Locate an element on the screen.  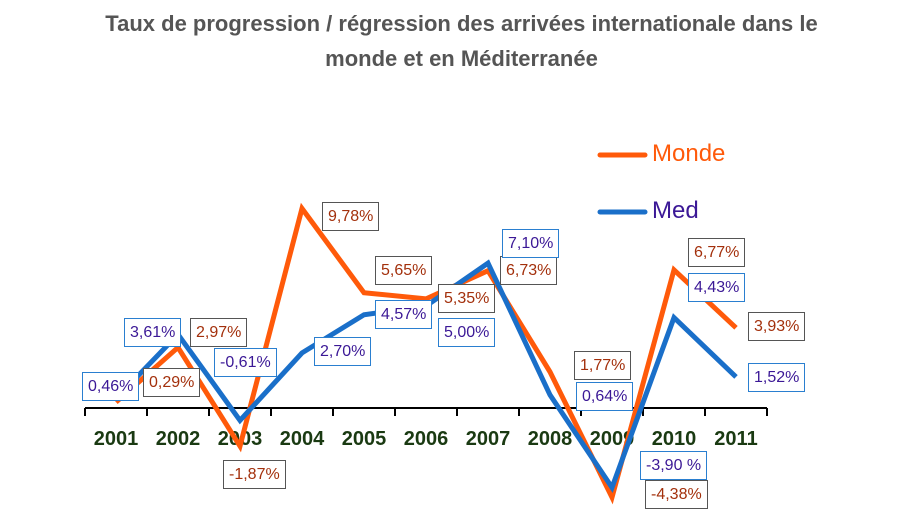
data-label-monde: 5,35% is located at coordinates (467, 298).